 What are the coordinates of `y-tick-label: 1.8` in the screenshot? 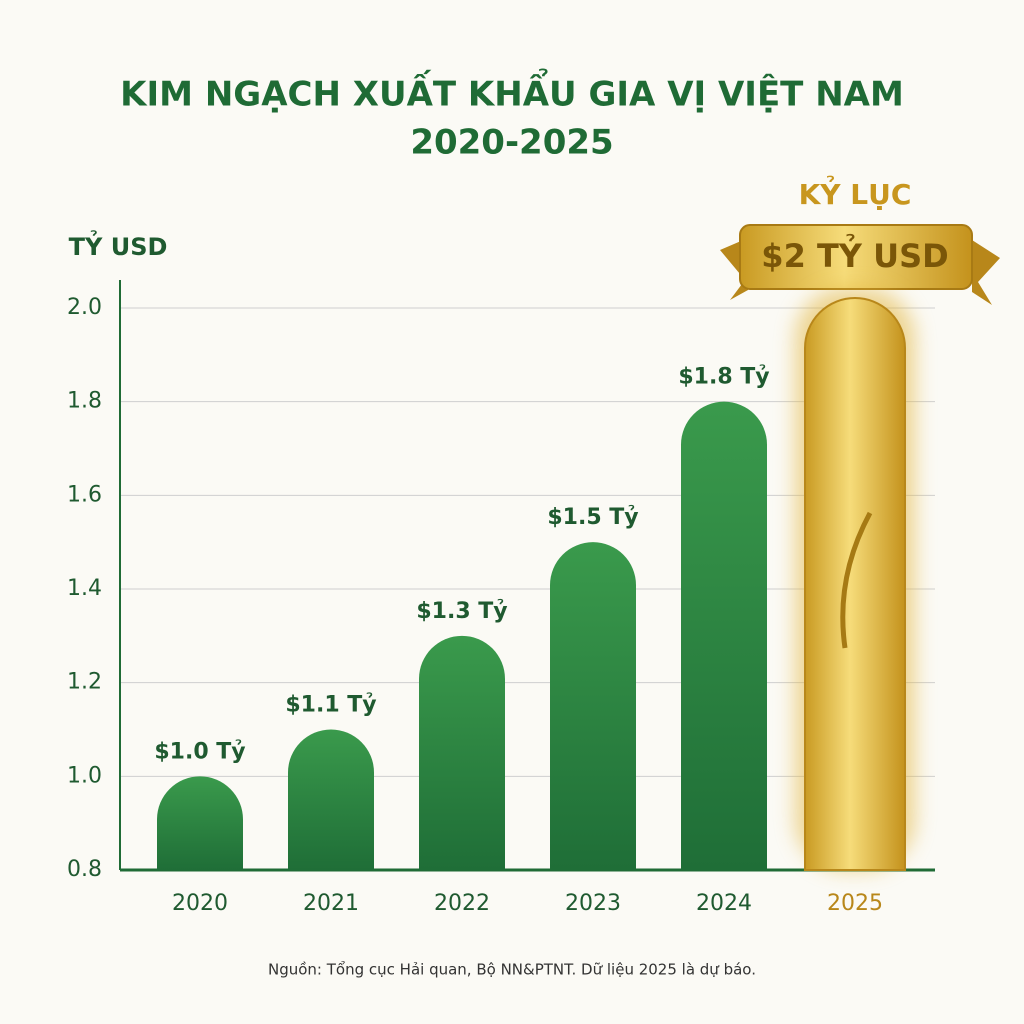 It's located at (84, 401).